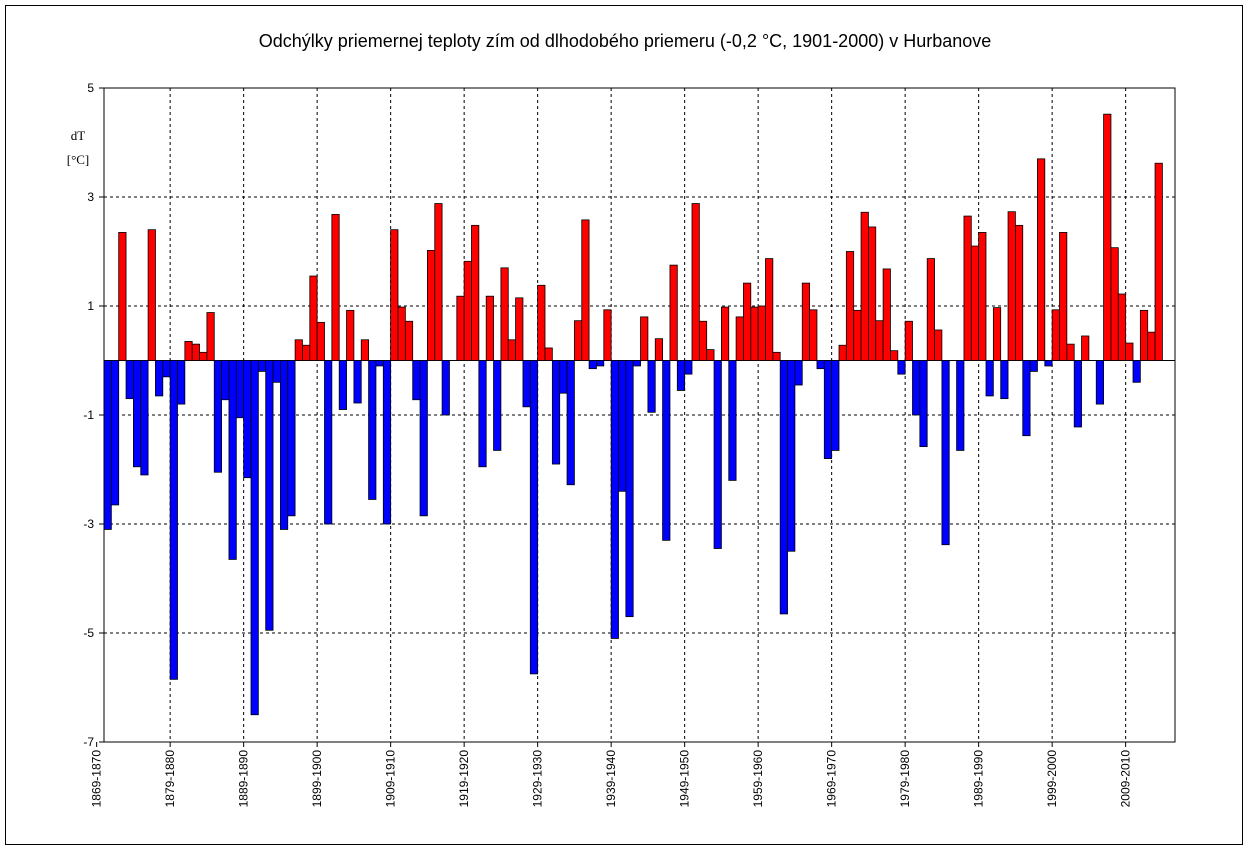  What do you see at coordinates (78, 159) in the screenshot?
I see `y-axis-label-unit: [°C]` at bounding box center [78, 159].